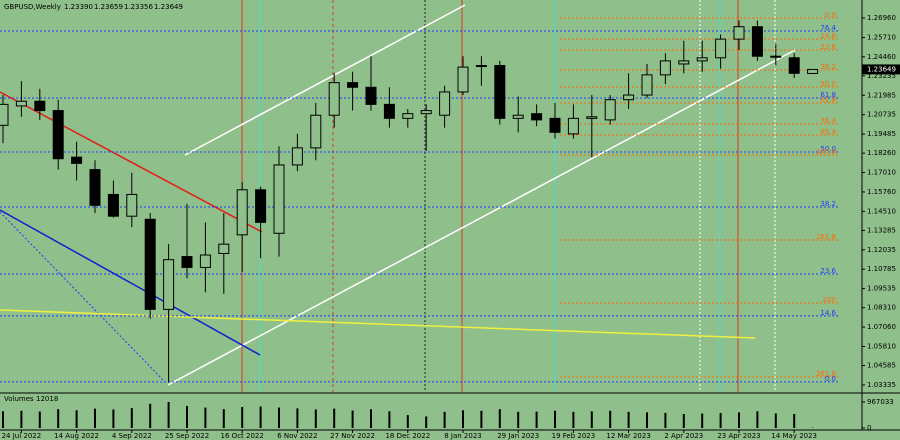  What do you see at coordinates (826, 152) in the screenshot?
I see `fib-label: 100.0` at bounding box center [826, 152].